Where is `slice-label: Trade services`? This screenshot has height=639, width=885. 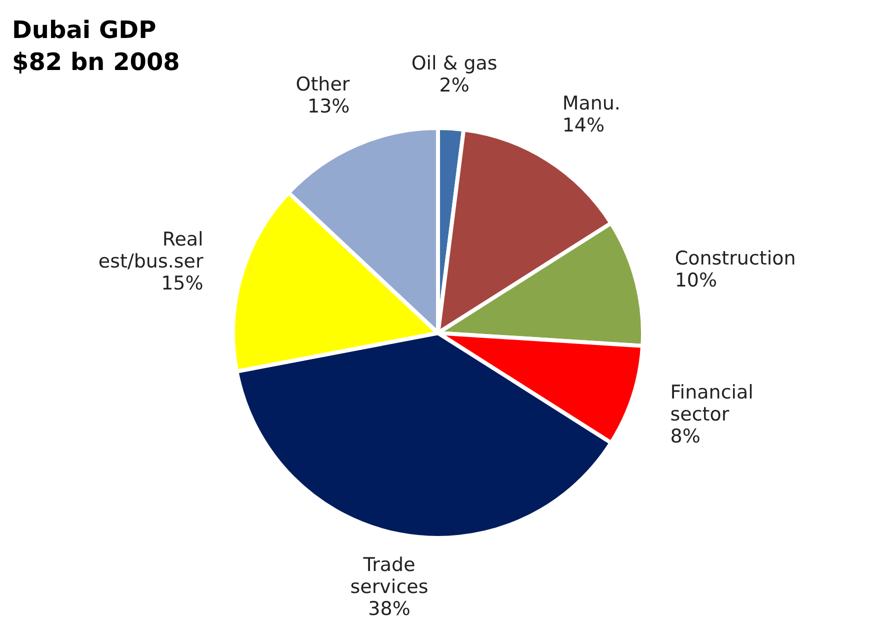
slice-label: Trade services is located at coordinates (389, 576).